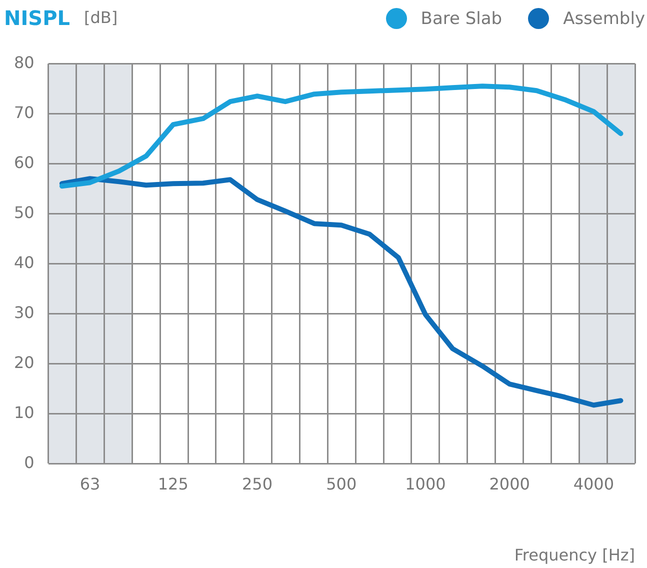 The height and width of the screenshot is (568, 647). Describe the element at coordinates (90, 484) in the screenshot. I see `x-tick-label: 63` at that location.